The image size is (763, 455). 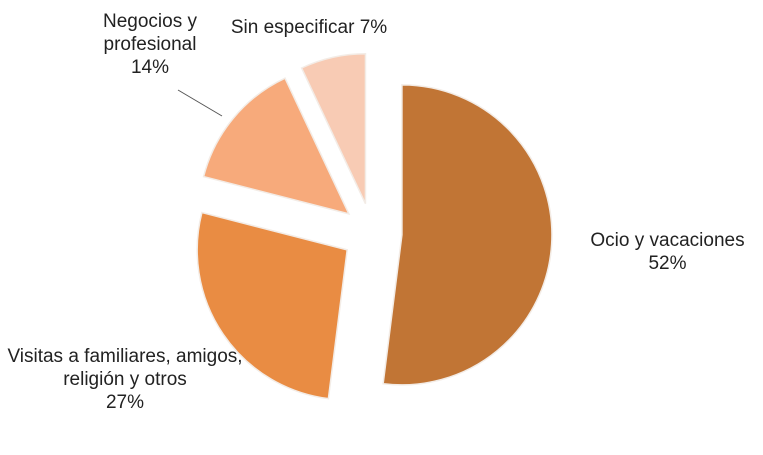 What do you see at coordinates (667, 252) in the screenshot?
I see `slice-label: Ocio y vacaciones 52%` at bounding box center [667, 252].